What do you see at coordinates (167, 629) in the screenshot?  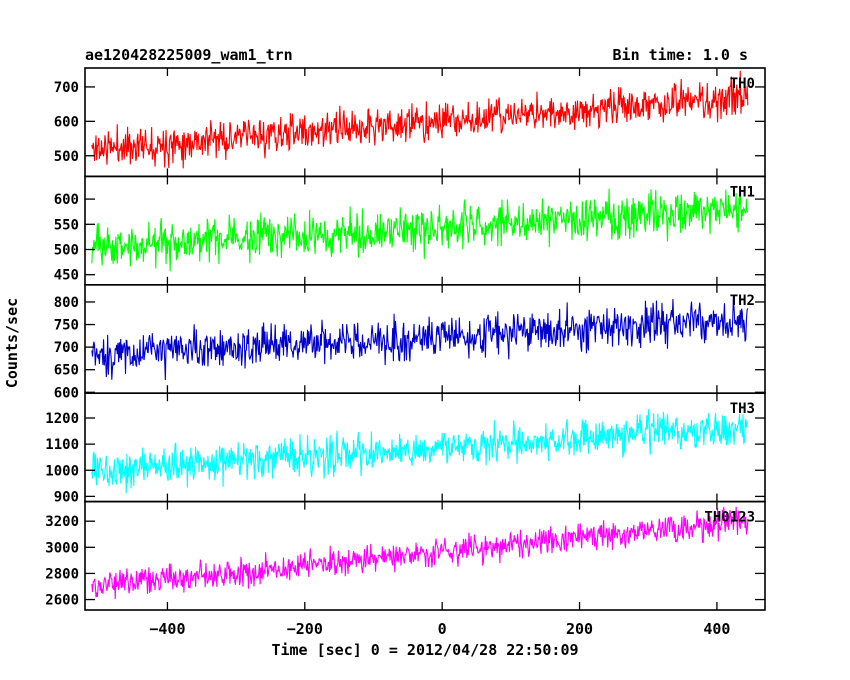 I see `x-tick-label: −400` at bounding box center [167, 629].